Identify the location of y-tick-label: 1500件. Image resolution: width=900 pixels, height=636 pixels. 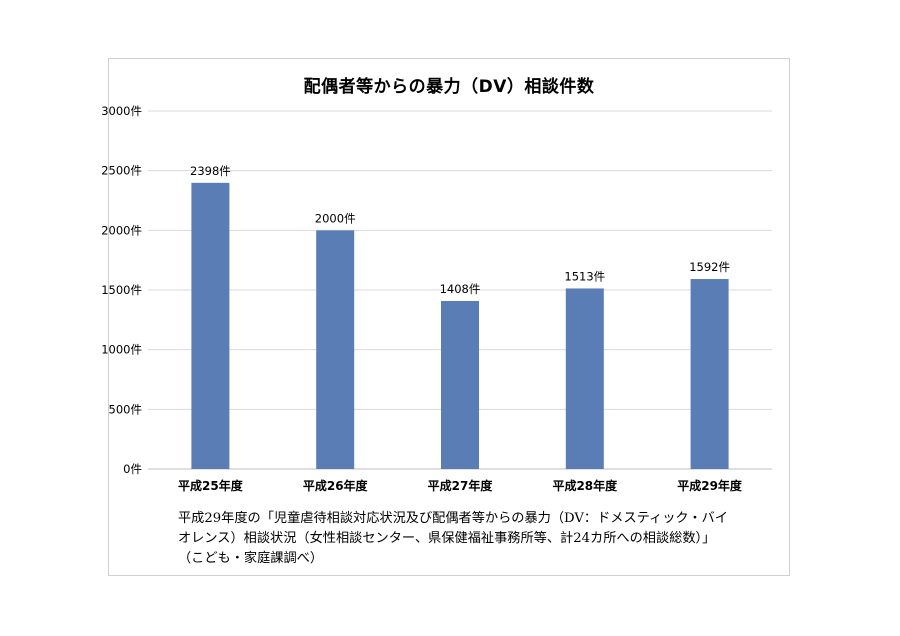
(121, 290).